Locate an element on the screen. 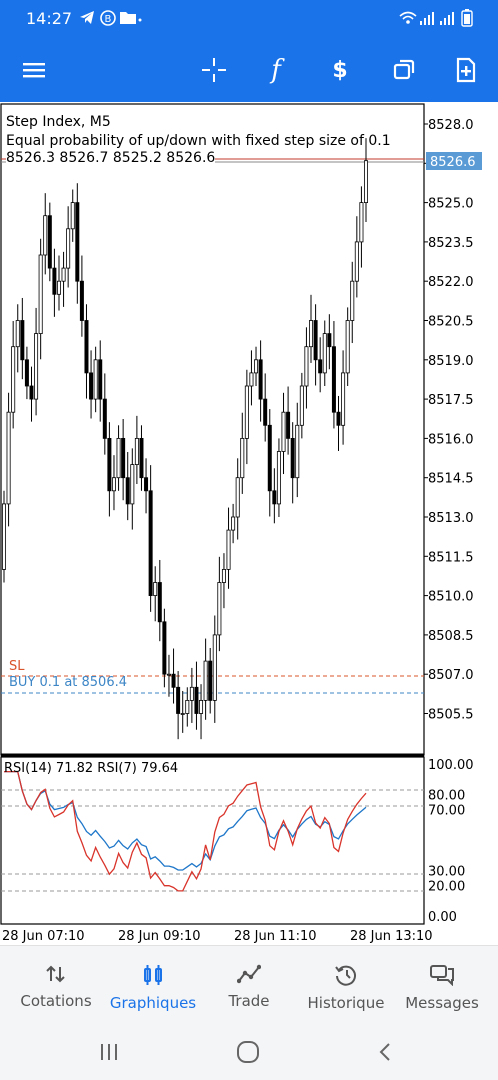 The height and width of the screenshot is (1080, 498). price-tick-label: 8517.5 is located at coordinates (451, 400).